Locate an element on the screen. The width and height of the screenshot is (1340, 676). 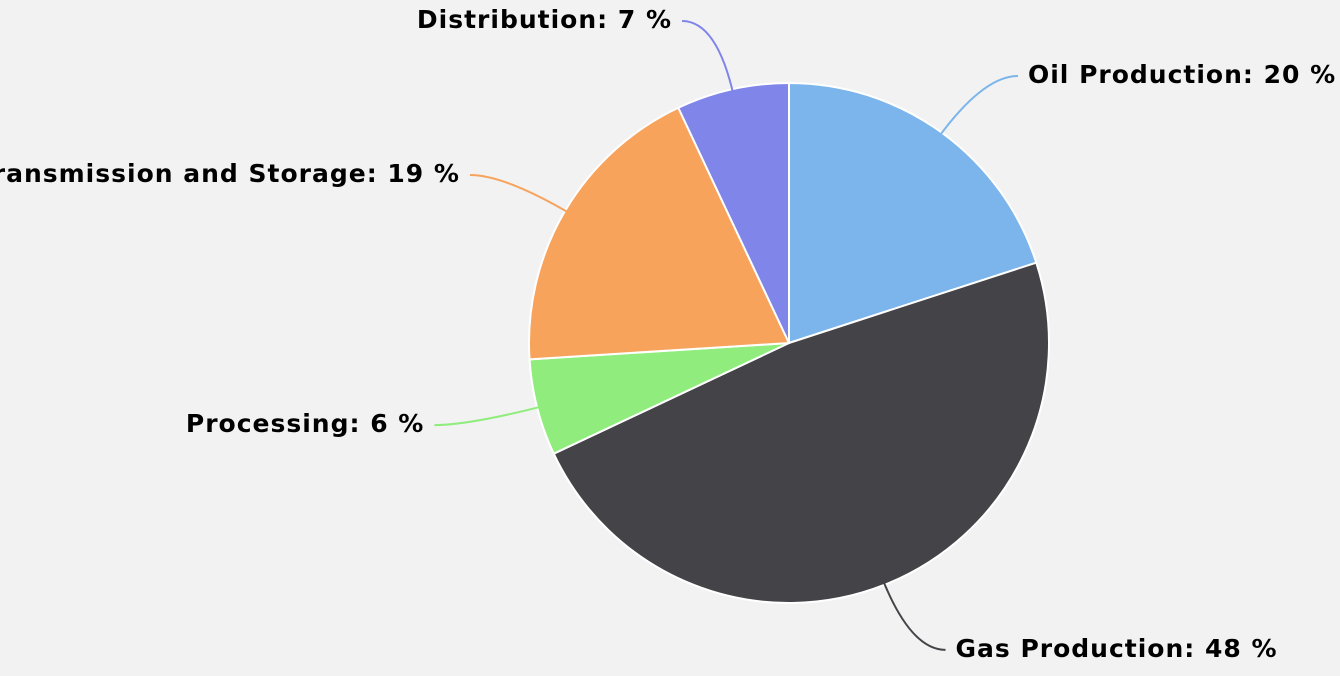
data-label: Oil Production: 20 % is located at coordinates (1182, 74).